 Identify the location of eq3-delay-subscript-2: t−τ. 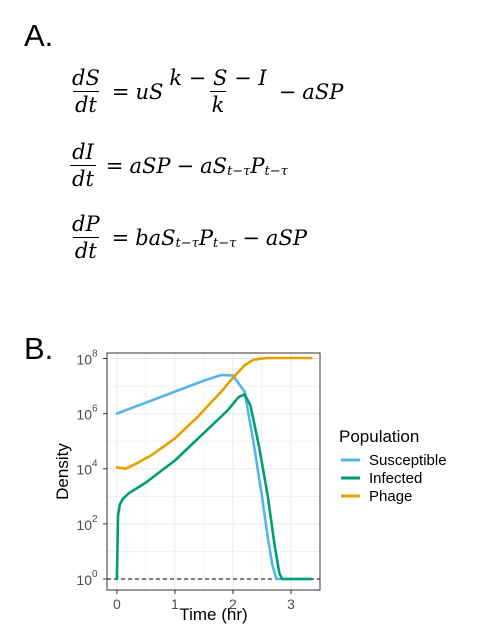
(225, 243).